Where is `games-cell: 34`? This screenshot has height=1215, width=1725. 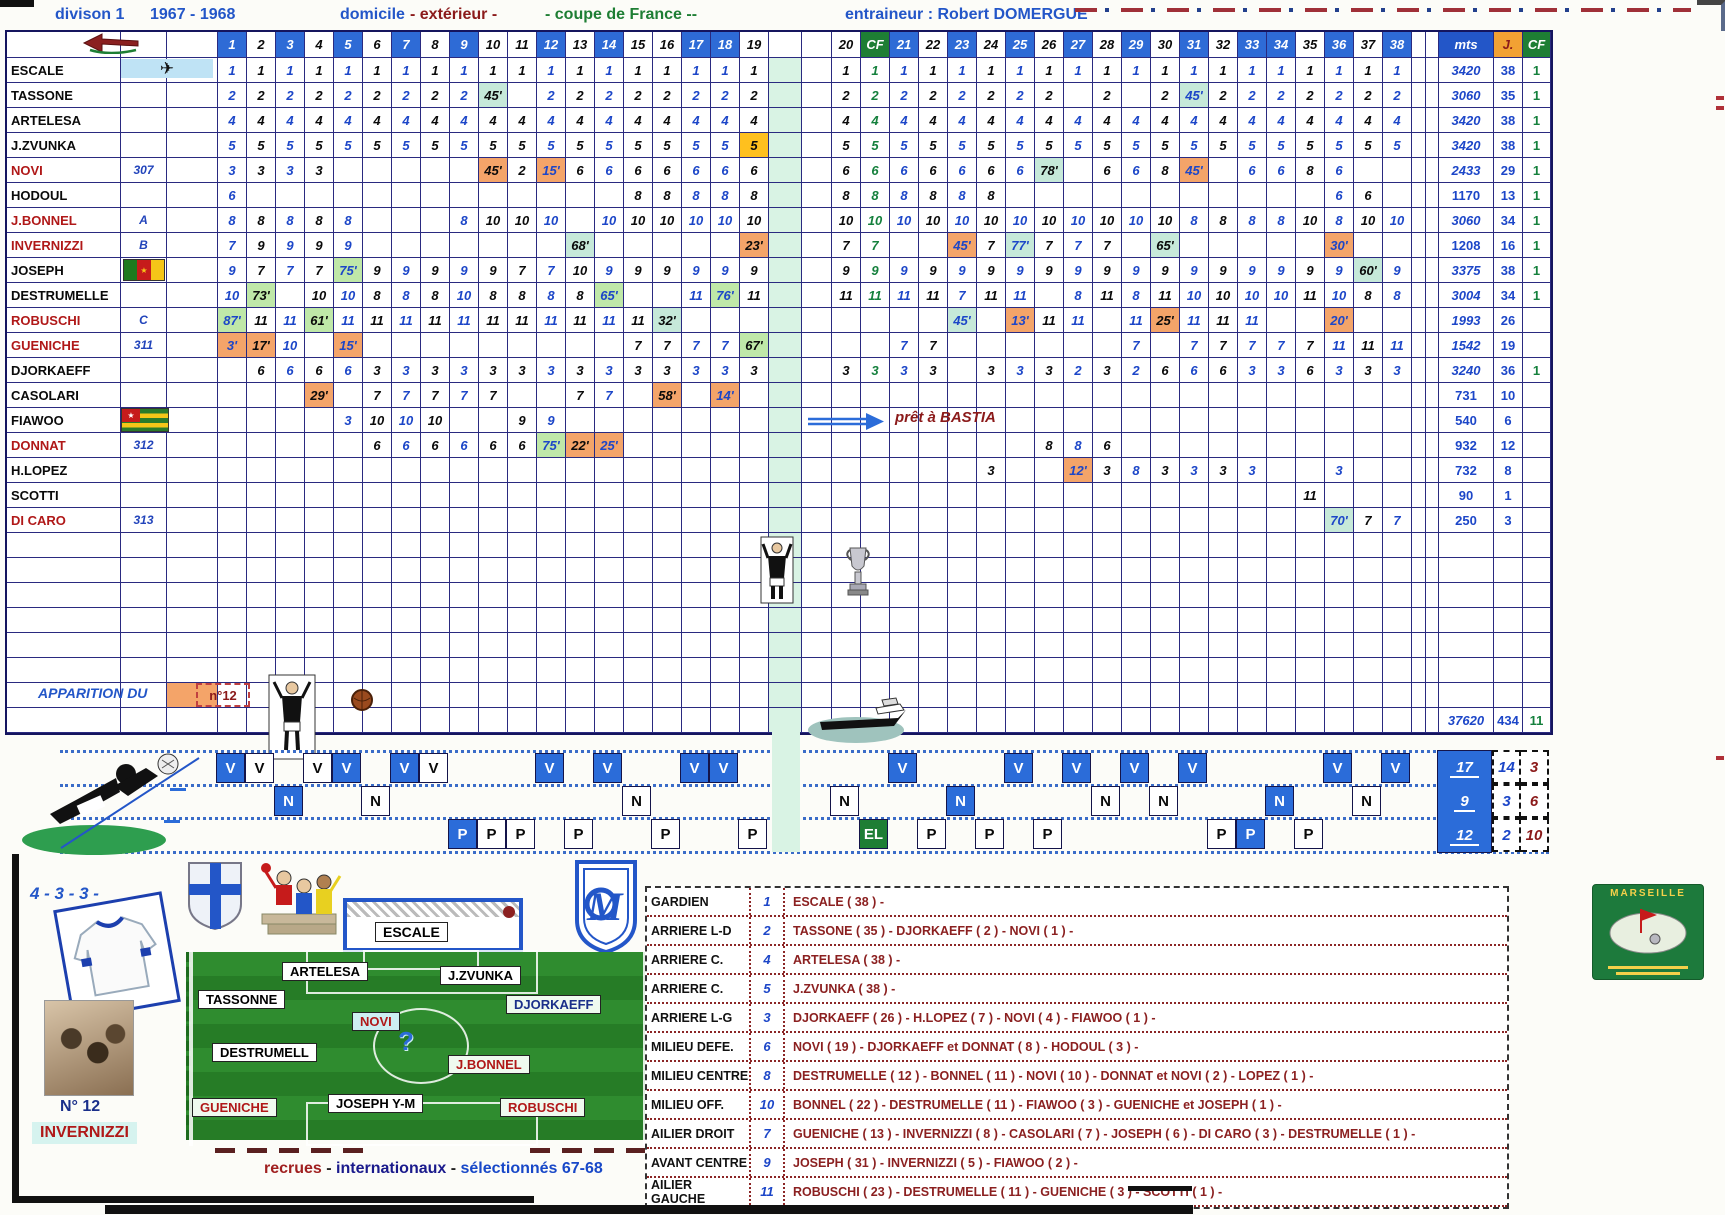
games-cell: 34 is located at coordinates (1508, 295).